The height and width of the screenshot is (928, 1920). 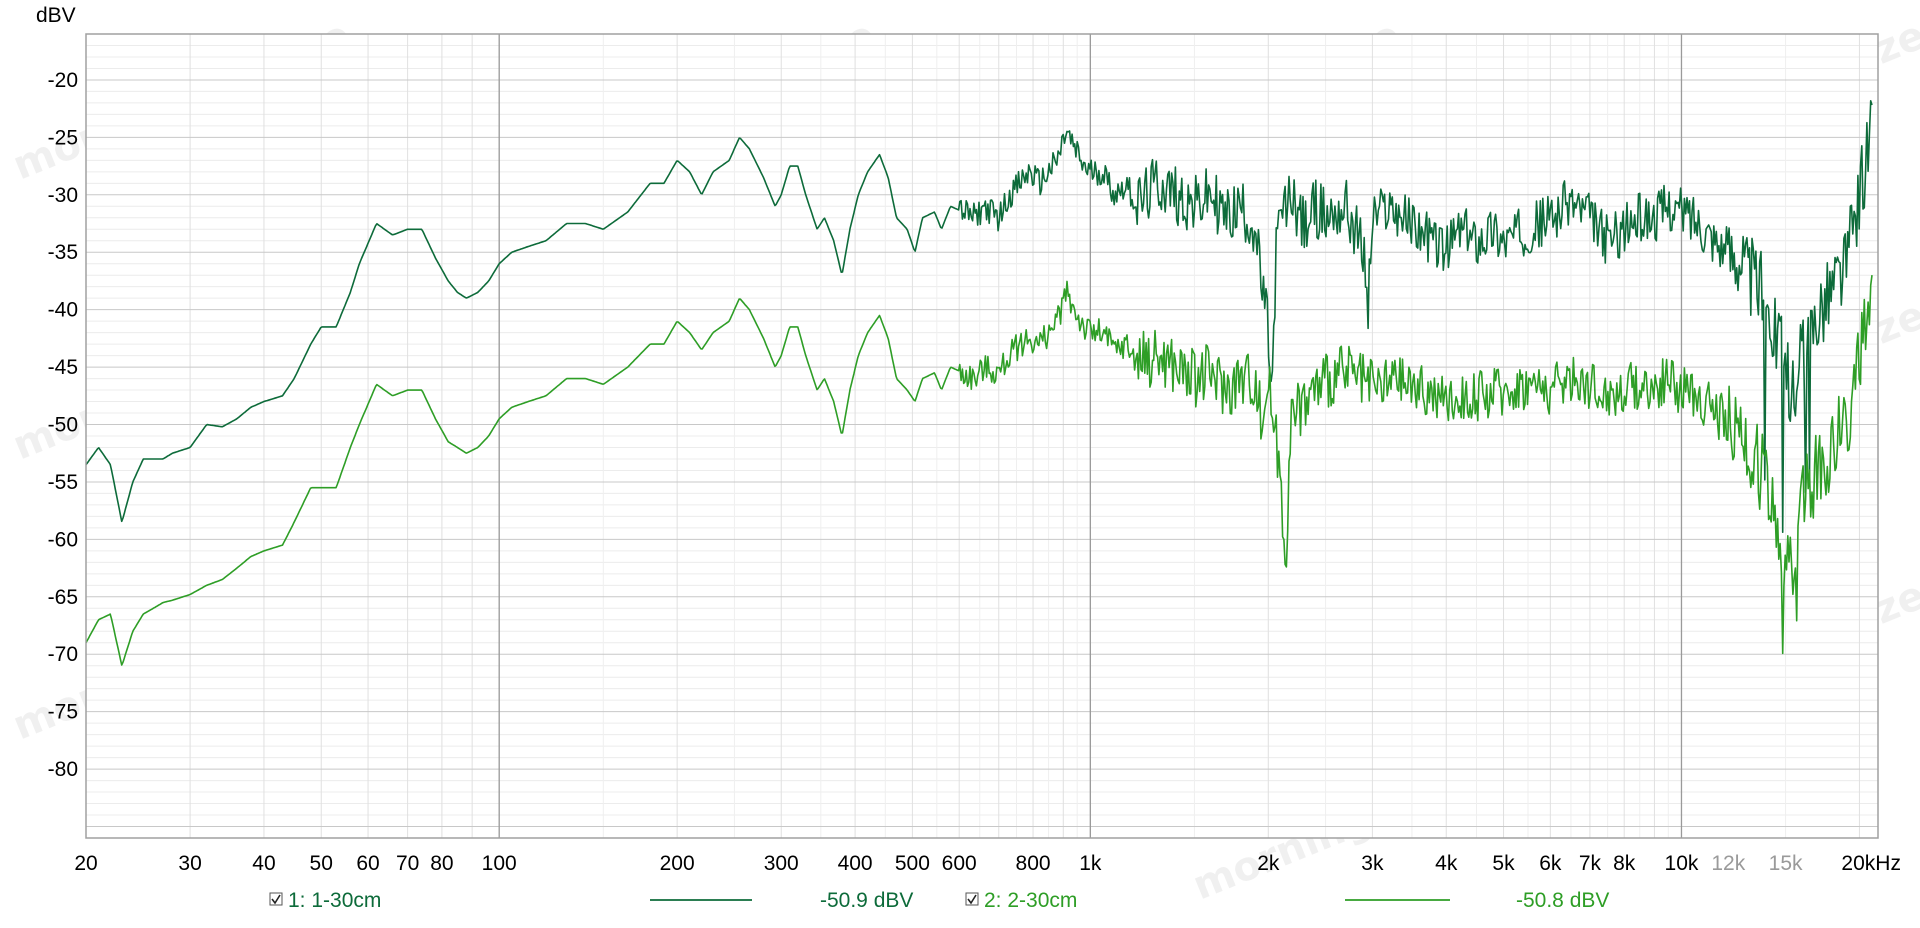 I want to click on legend-value-1: -50.9 dBV, so click(x=866, y=900).